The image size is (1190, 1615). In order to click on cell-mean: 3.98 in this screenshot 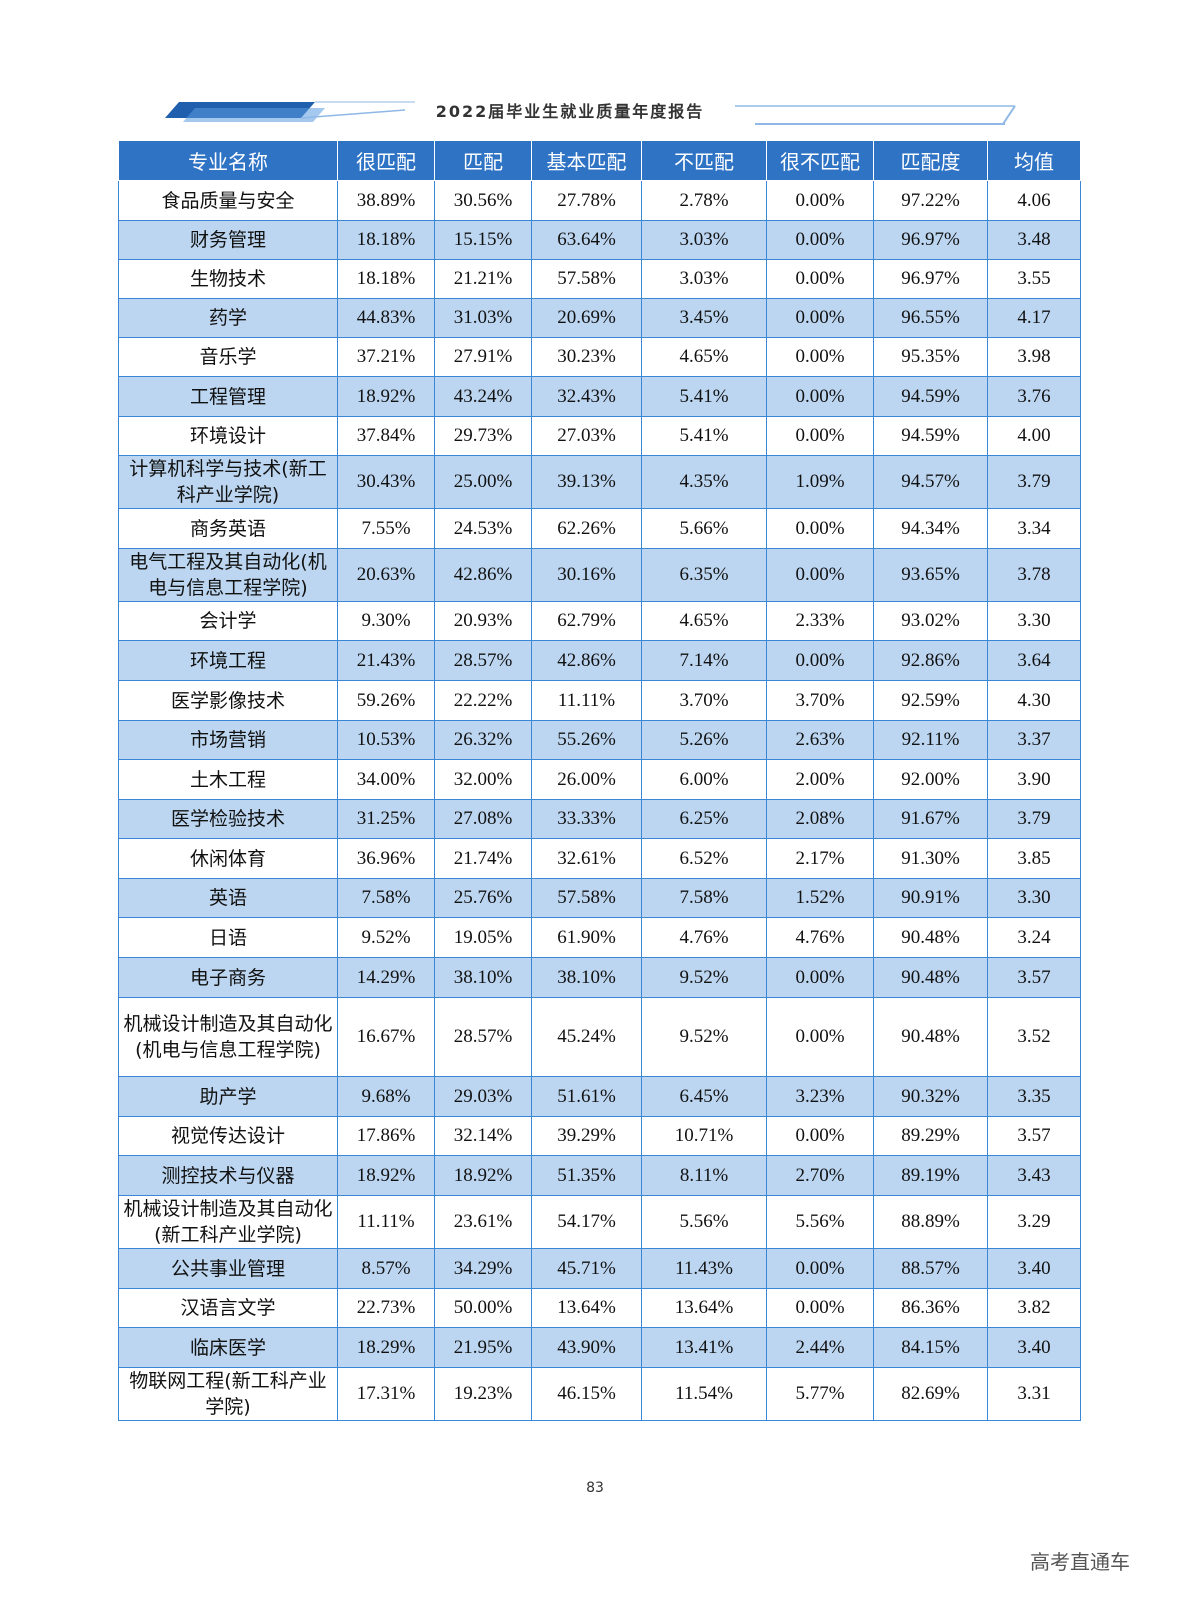, I will do `click(1034, 357)`.